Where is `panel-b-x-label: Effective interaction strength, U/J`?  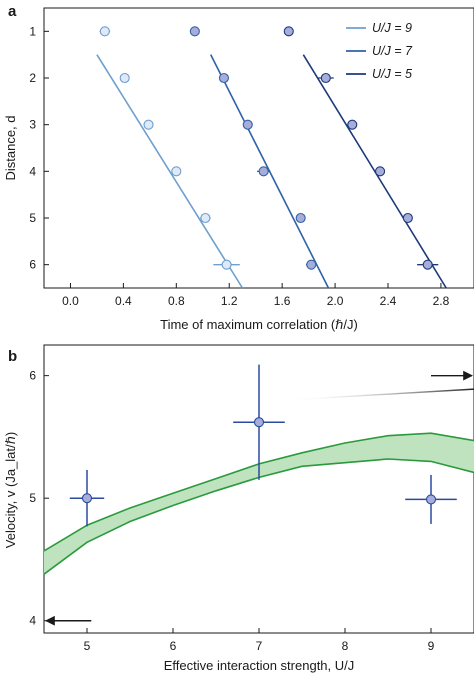
panel-b-x-label: Effective interaction strength, U/J is located at coordinates (259, 665).